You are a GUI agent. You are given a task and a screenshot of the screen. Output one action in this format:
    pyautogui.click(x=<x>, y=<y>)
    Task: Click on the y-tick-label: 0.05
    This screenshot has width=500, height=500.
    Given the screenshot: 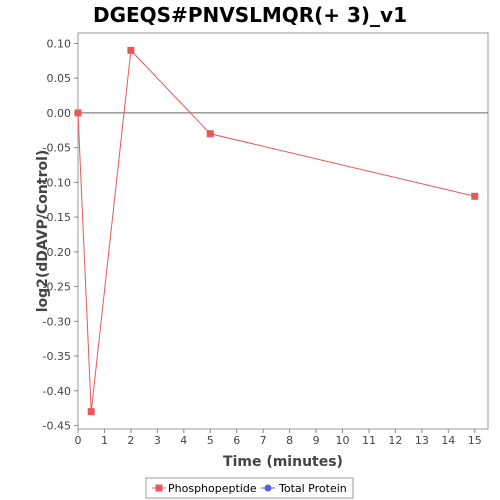 What is the action you would take?
    pyautogui.click(x=59, y=78)
    